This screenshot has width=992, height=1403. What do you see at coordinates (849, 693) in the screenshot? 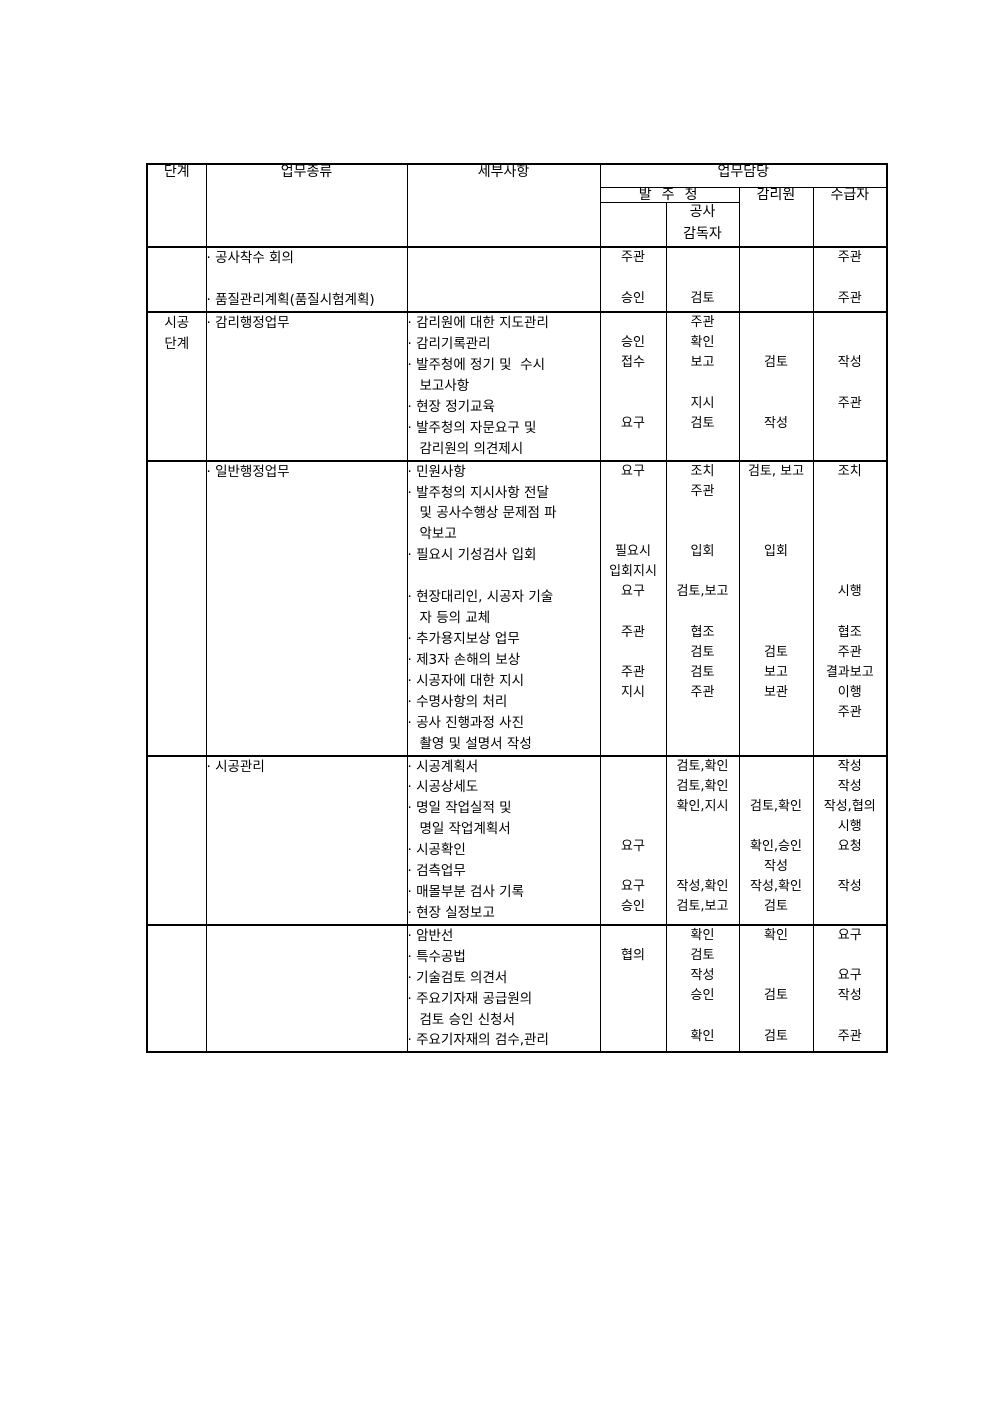
I see `cell-contractor-line: 이행` at bounding box center [849, 693].